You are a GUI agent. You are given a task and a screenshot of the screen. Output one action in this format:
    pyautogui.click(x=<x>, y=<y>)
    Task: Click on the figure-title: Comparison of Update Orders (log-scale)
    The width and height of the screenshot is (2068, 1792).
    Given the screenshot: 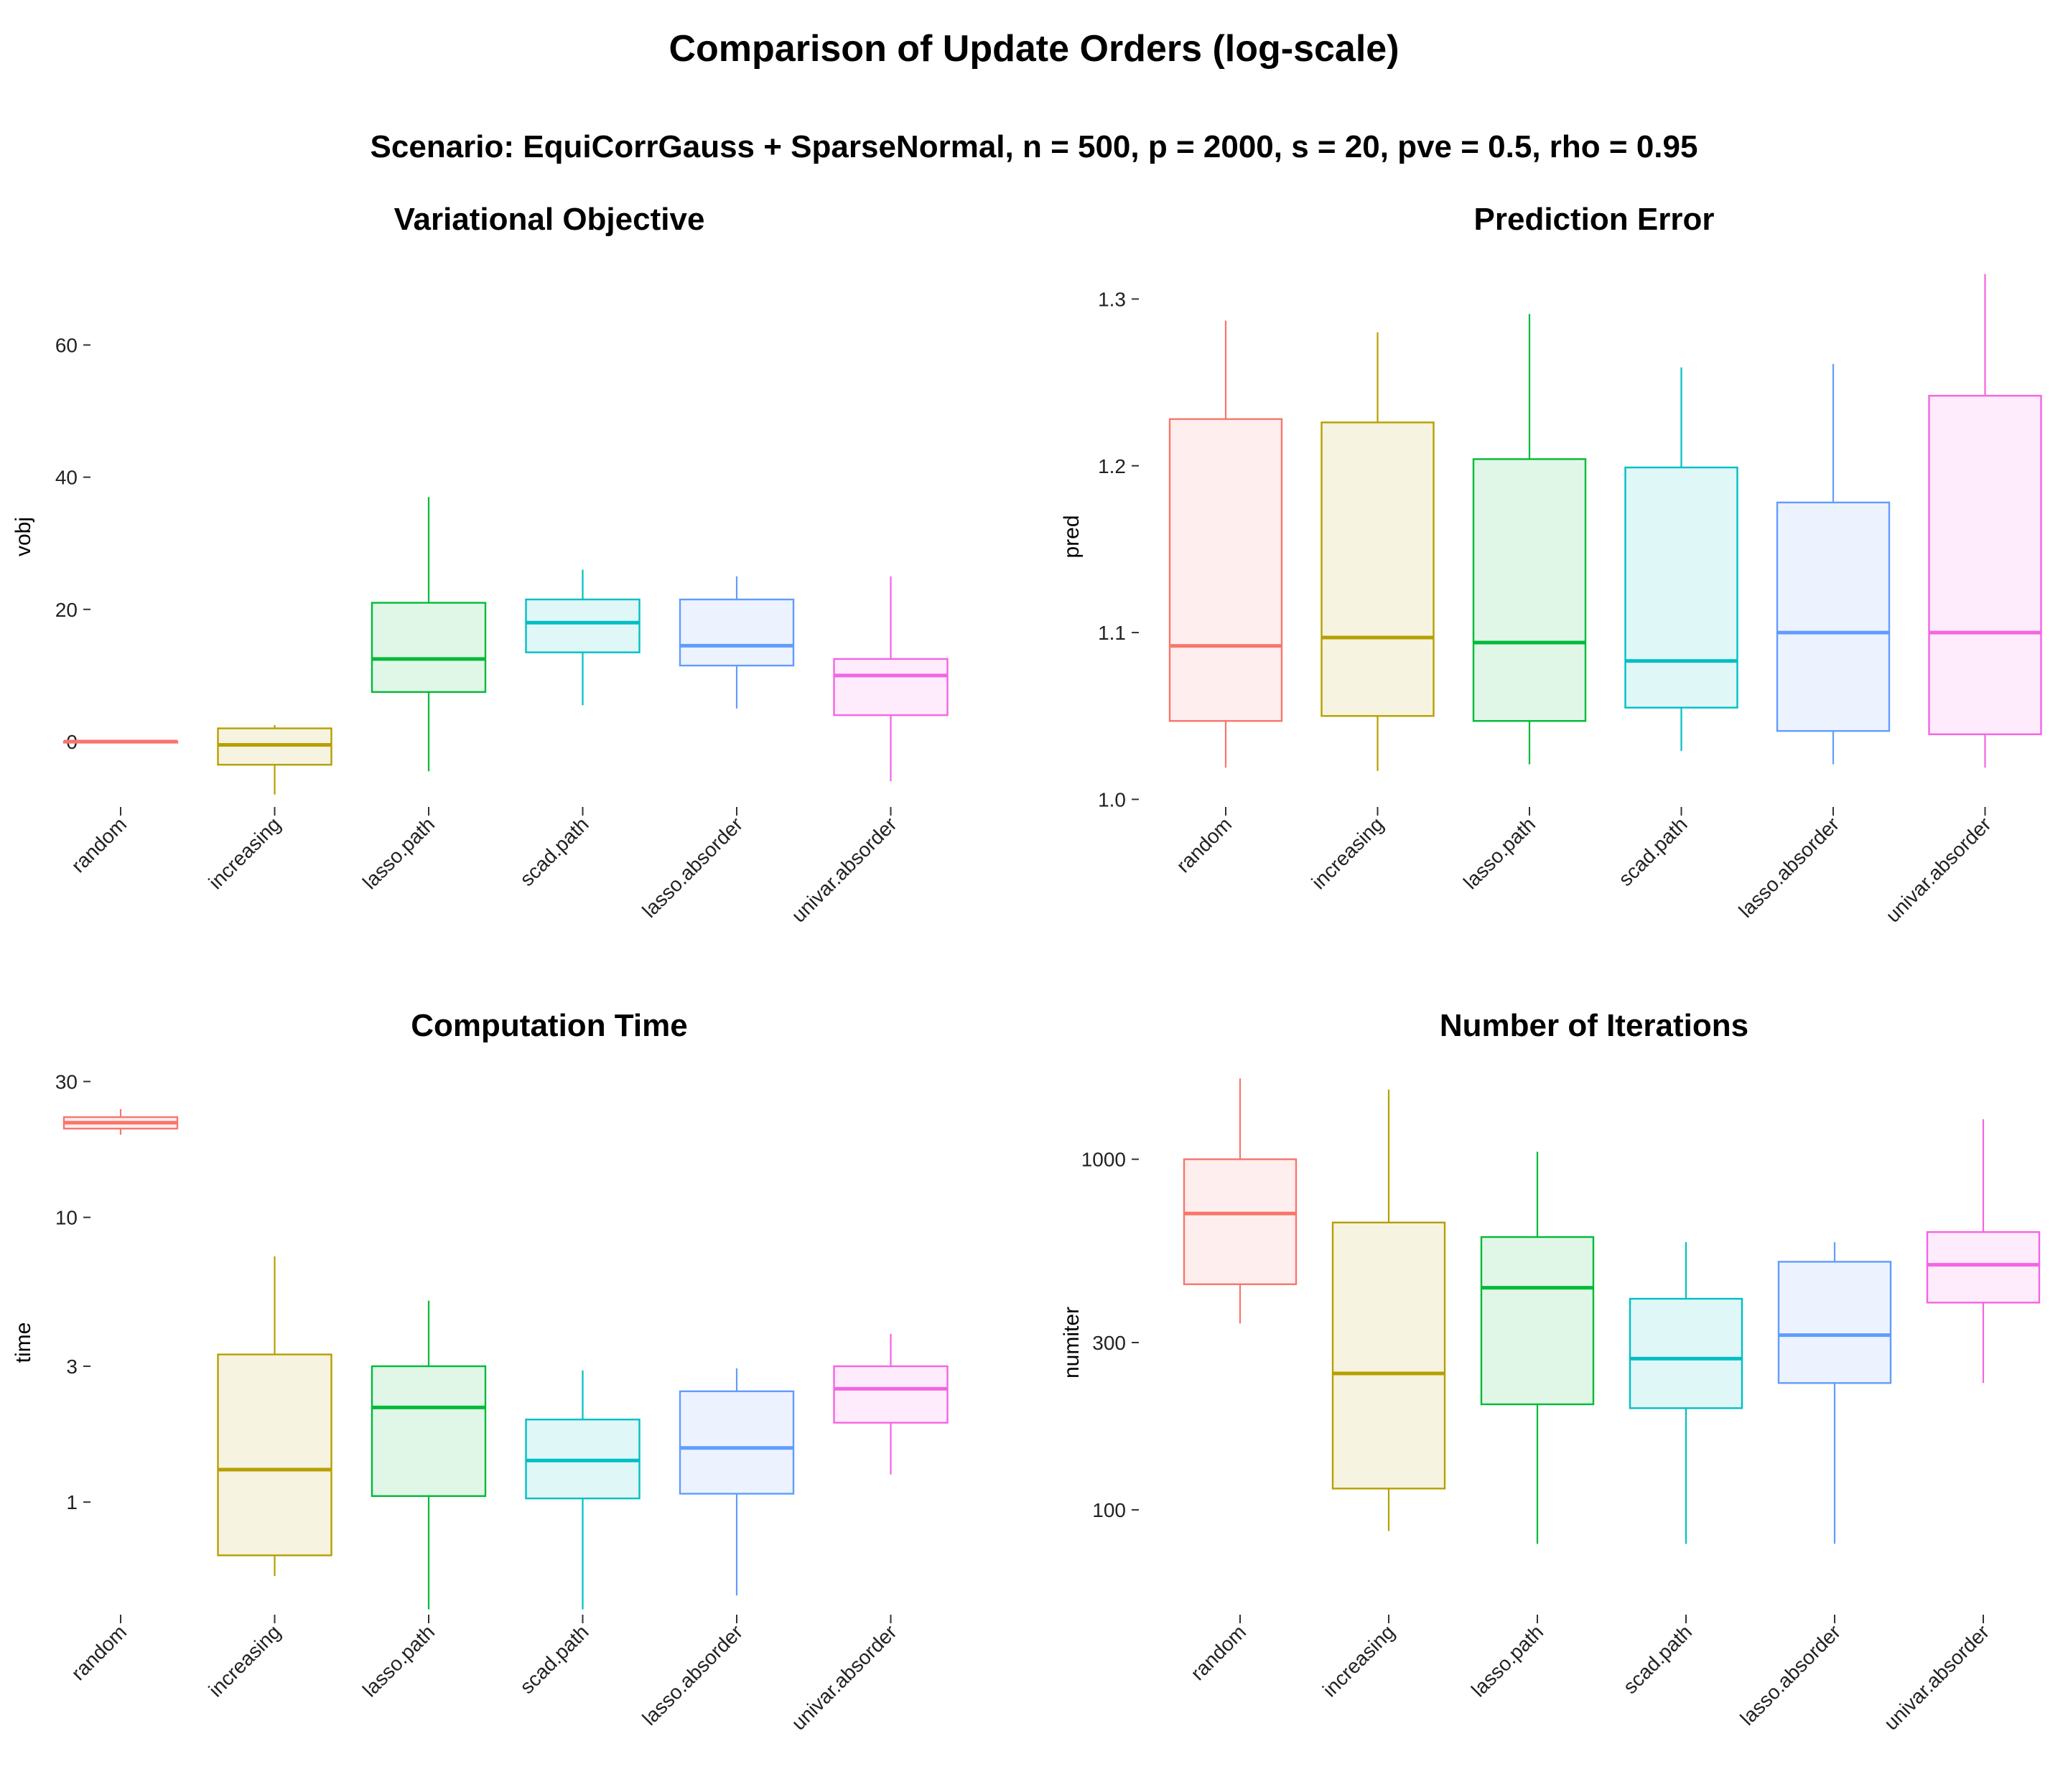 What is the action you would take?
    pyautogui.click(x=1034, y=49)
    